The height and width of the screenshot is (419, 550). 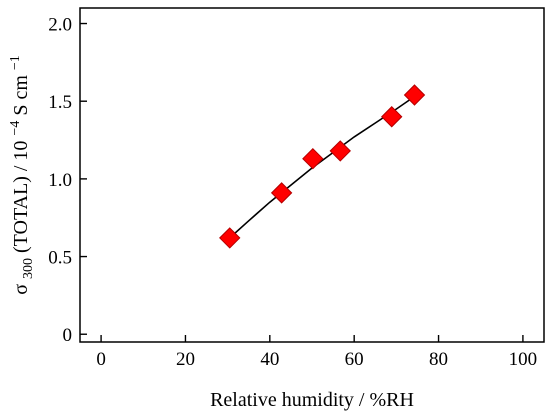 I want to click on y-axis-title-exponent-1: −4, so click(x=15, y=128).